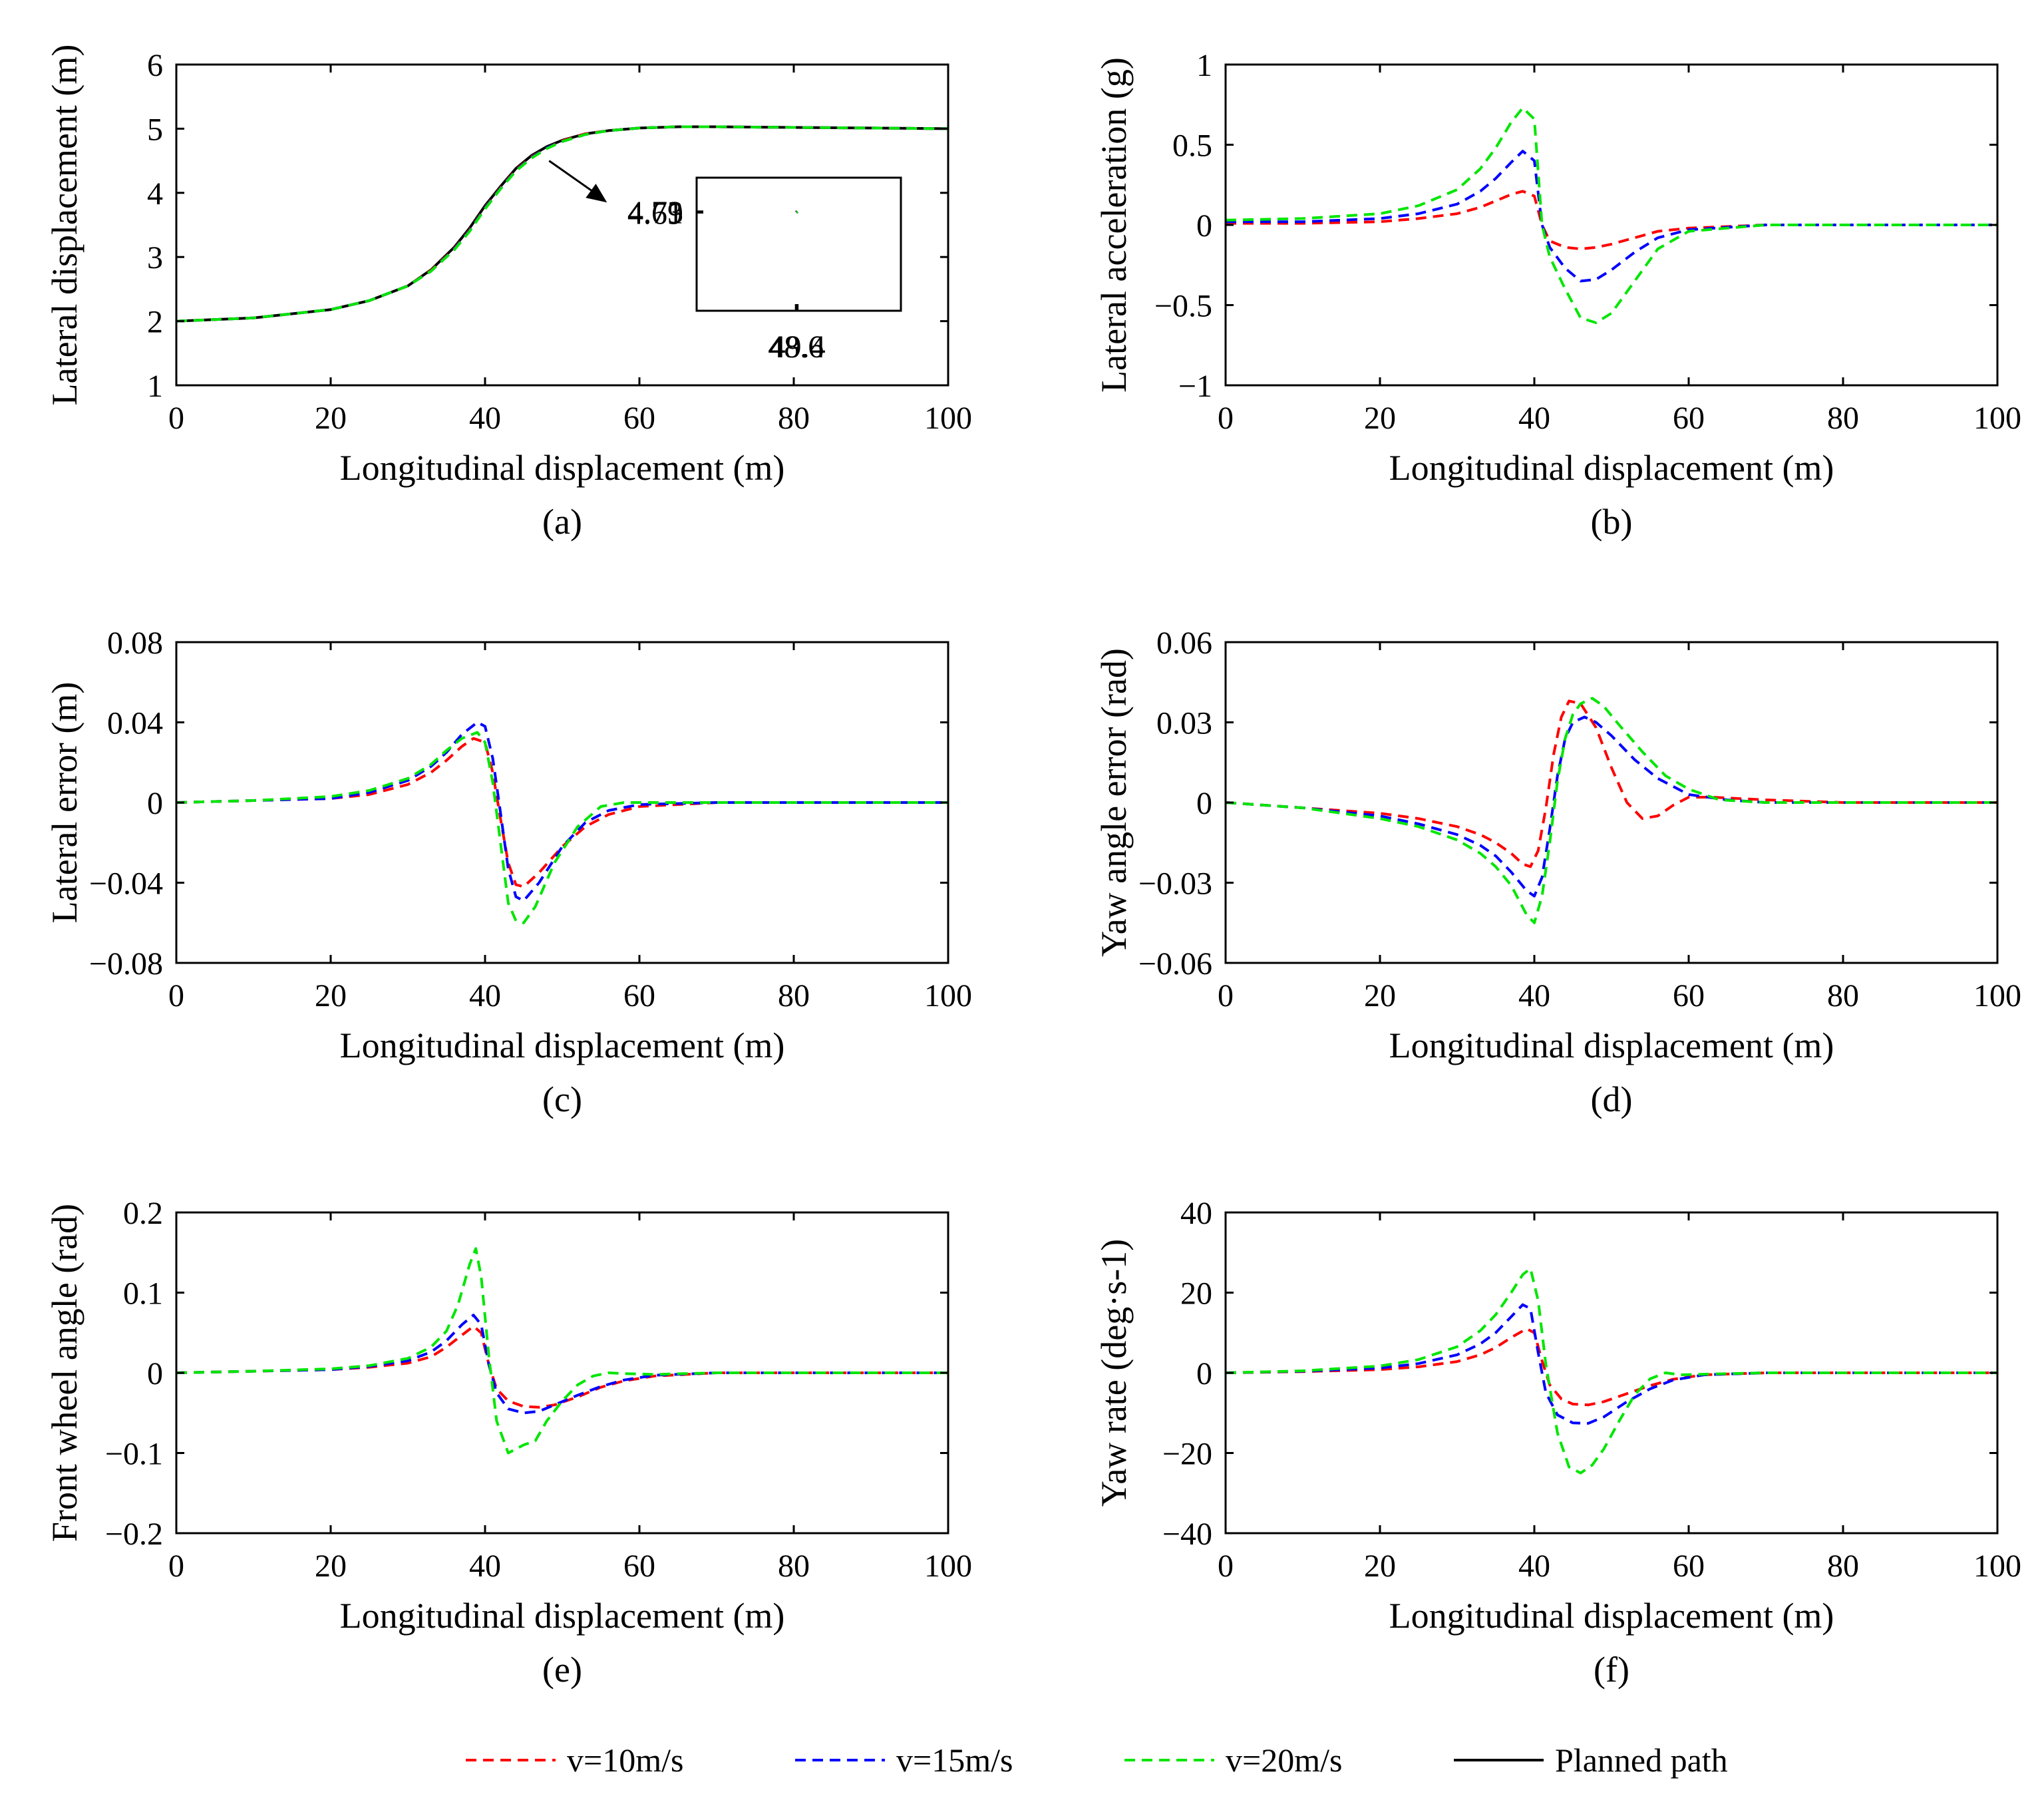 The width and height of the screenshot is (2040, 1820). Describe the element at coordinates (1204, 1374) in the screenshot. I see `panel-f-y-tick-label: 0` at that location.